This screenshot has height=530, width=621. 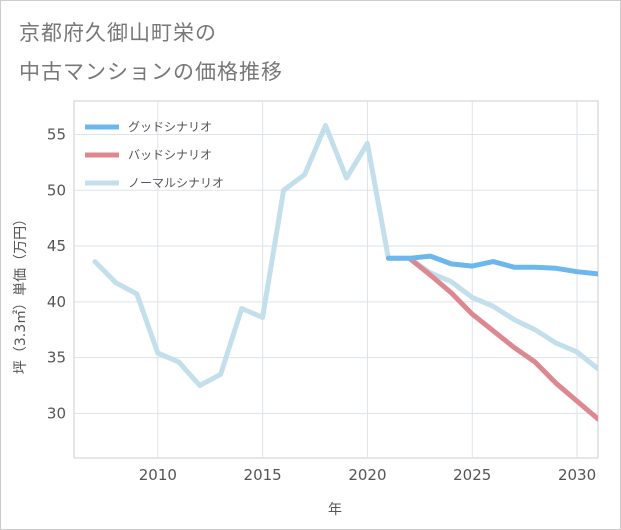 What do you see at coordinates (577, 475) in the screenshot?
I see `x-tick-label: 2030` at bounding box center [577, 475].